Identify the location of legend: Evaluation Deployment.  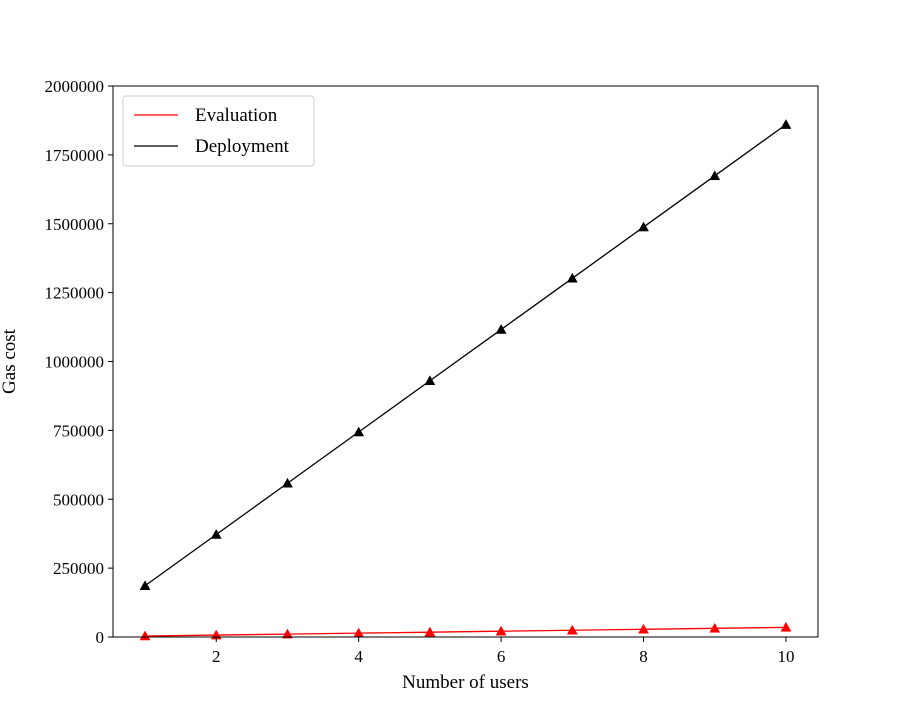
(218, 131).